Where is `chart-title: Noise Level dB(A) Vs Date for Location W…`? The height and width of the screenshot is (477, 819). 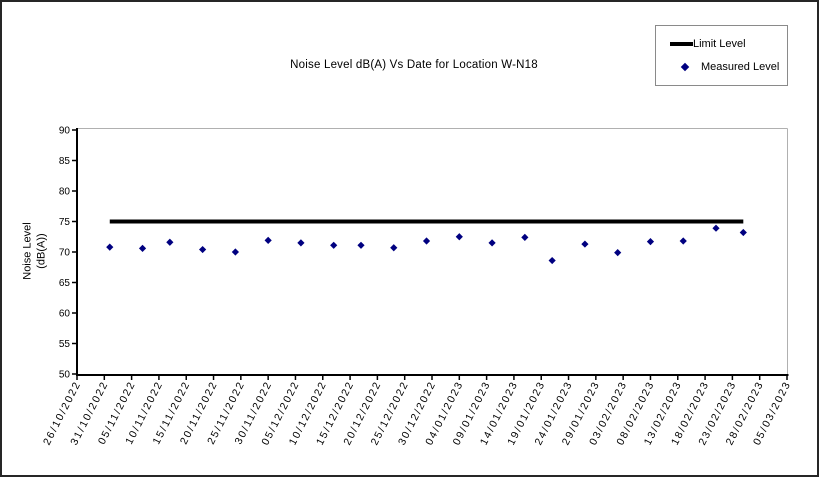 chart-title: Noise Level dB(A) Vs Date for Location W… is located at coordinates (414, 65).